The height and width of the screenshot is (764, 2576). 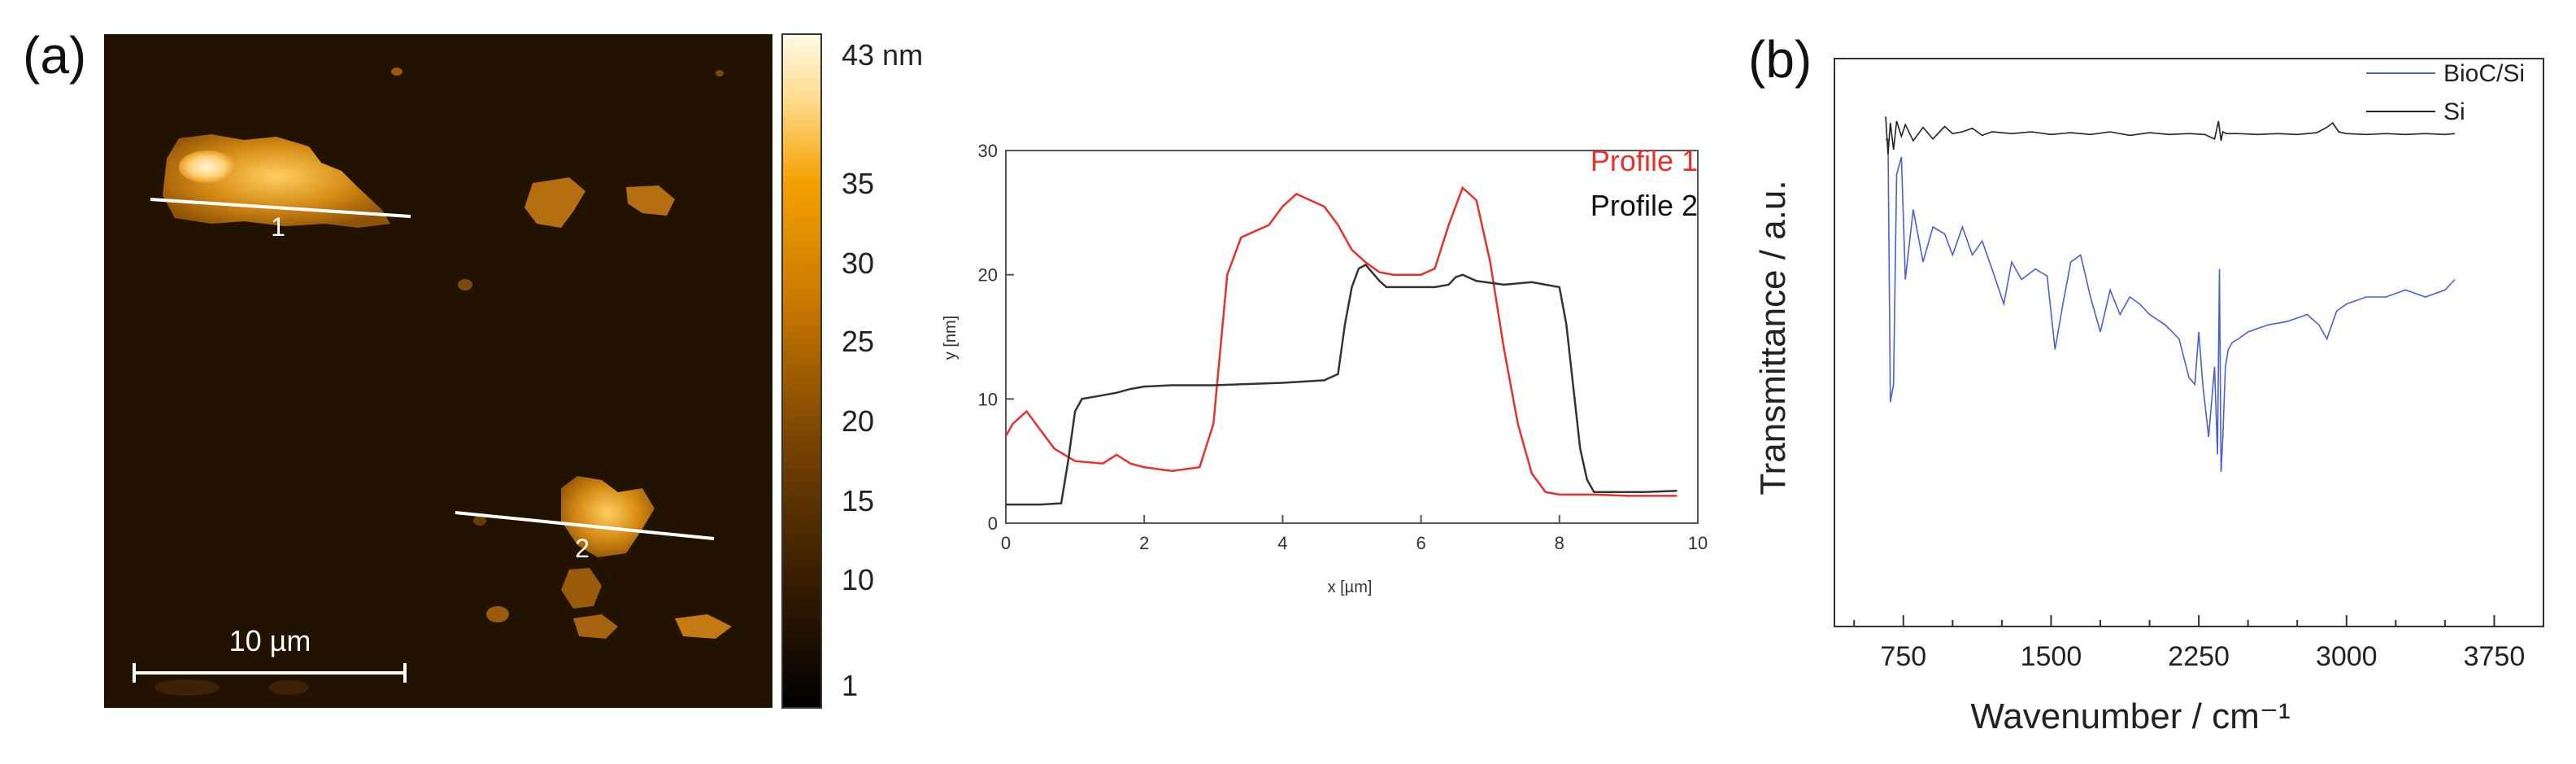 What do you see at coordinates (858, 263) in the screenshot?
I see `colorbar-tick: 30` at bounding box center [858, 263].